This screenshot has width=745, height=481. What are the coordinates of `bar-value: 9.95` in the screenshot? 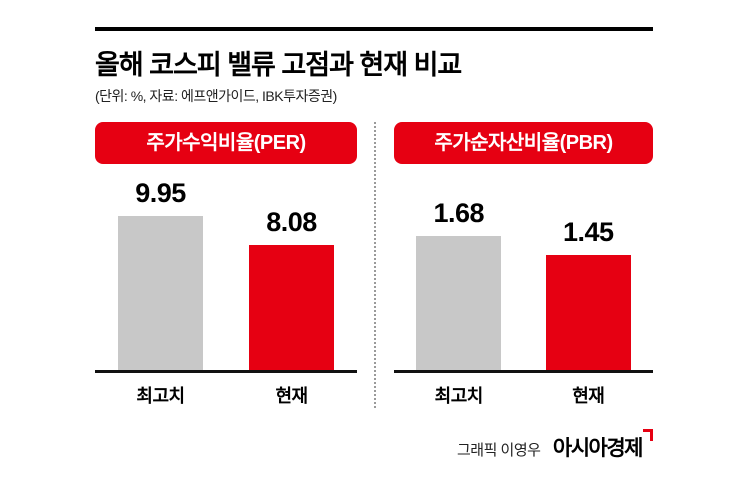 It's located at (160, 193).